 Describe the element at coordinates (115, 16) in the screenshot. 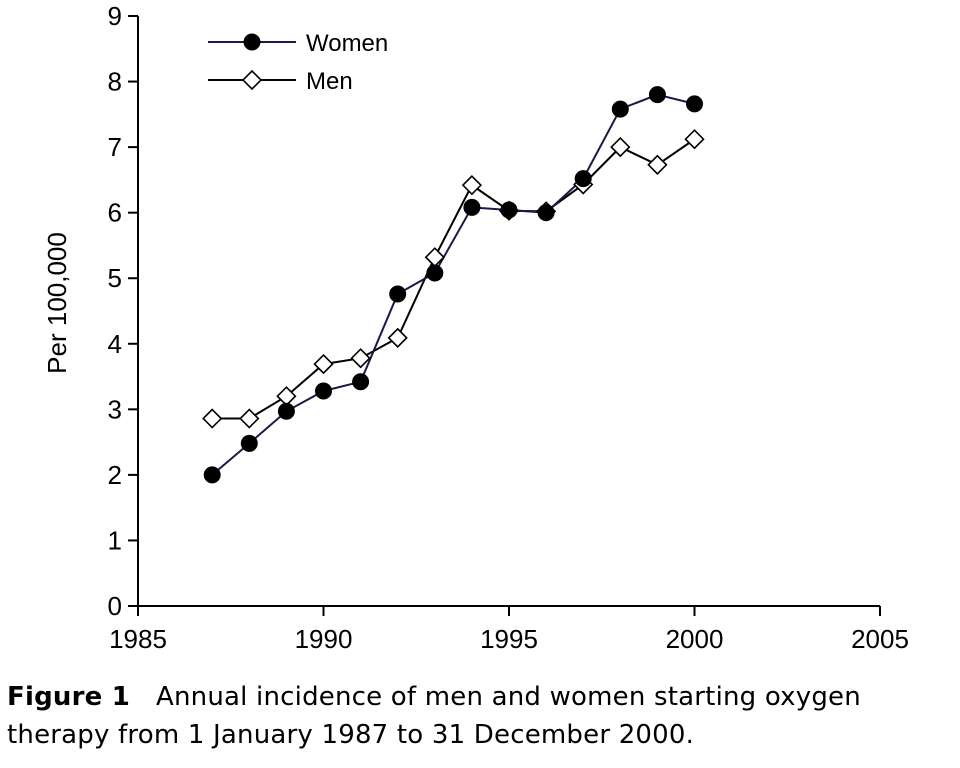

I see `y-tick-label: 9` at that location.